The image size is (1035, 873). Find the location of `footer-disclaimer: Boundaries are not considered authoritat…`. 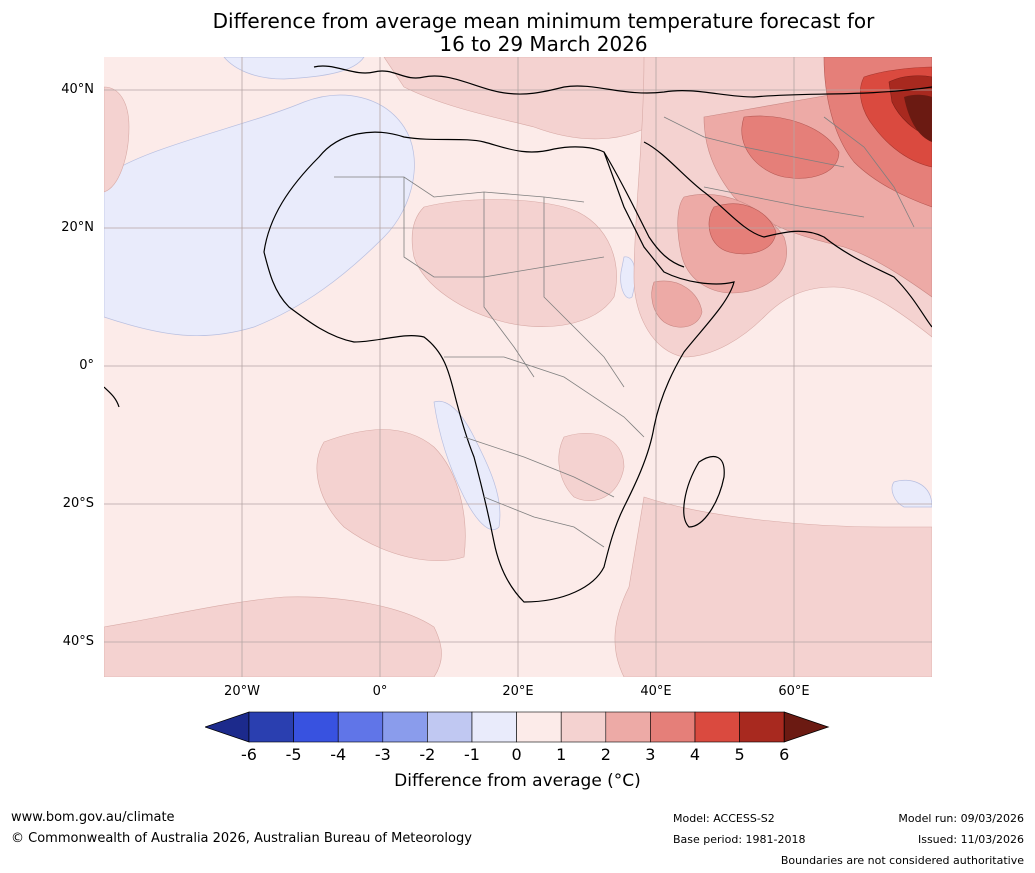

footer-disclaimer: Boundaries are not considered authoritat… is located at coordinates (902, 860).